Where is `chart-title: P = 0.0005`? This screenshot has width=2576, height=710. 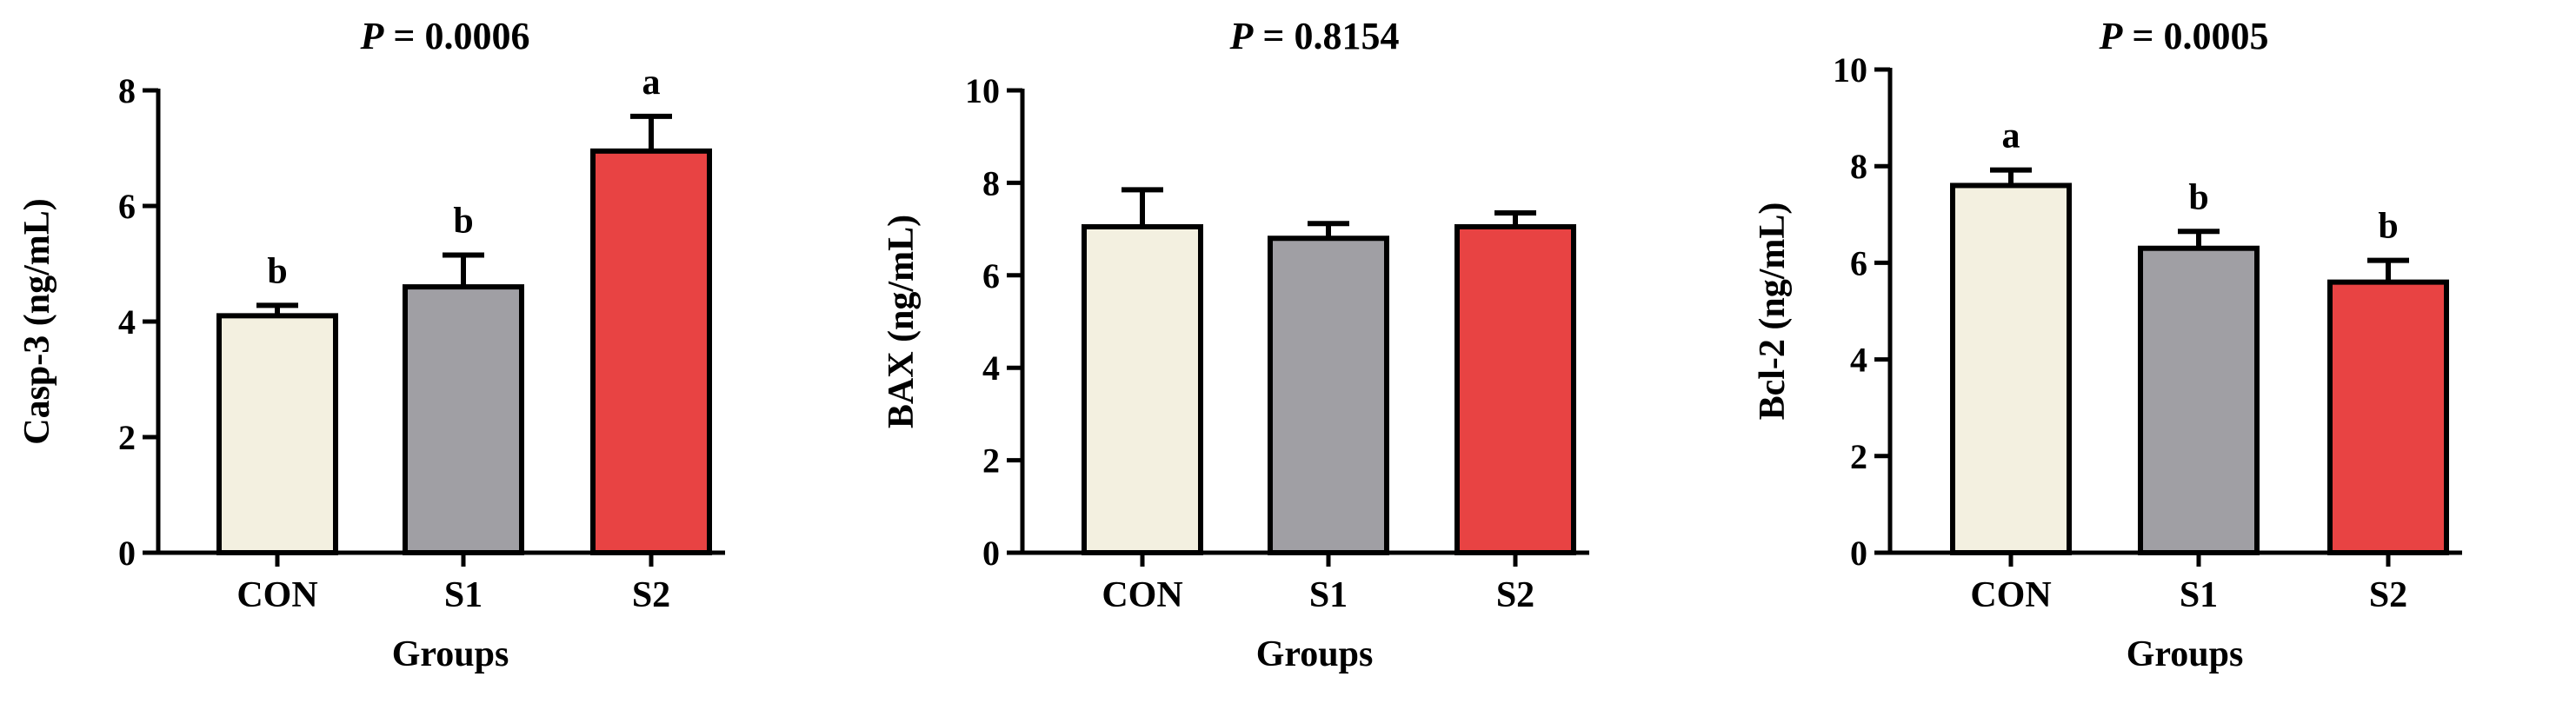 chart-title: P = 0.0005 is located at coordinates (2184, 36).